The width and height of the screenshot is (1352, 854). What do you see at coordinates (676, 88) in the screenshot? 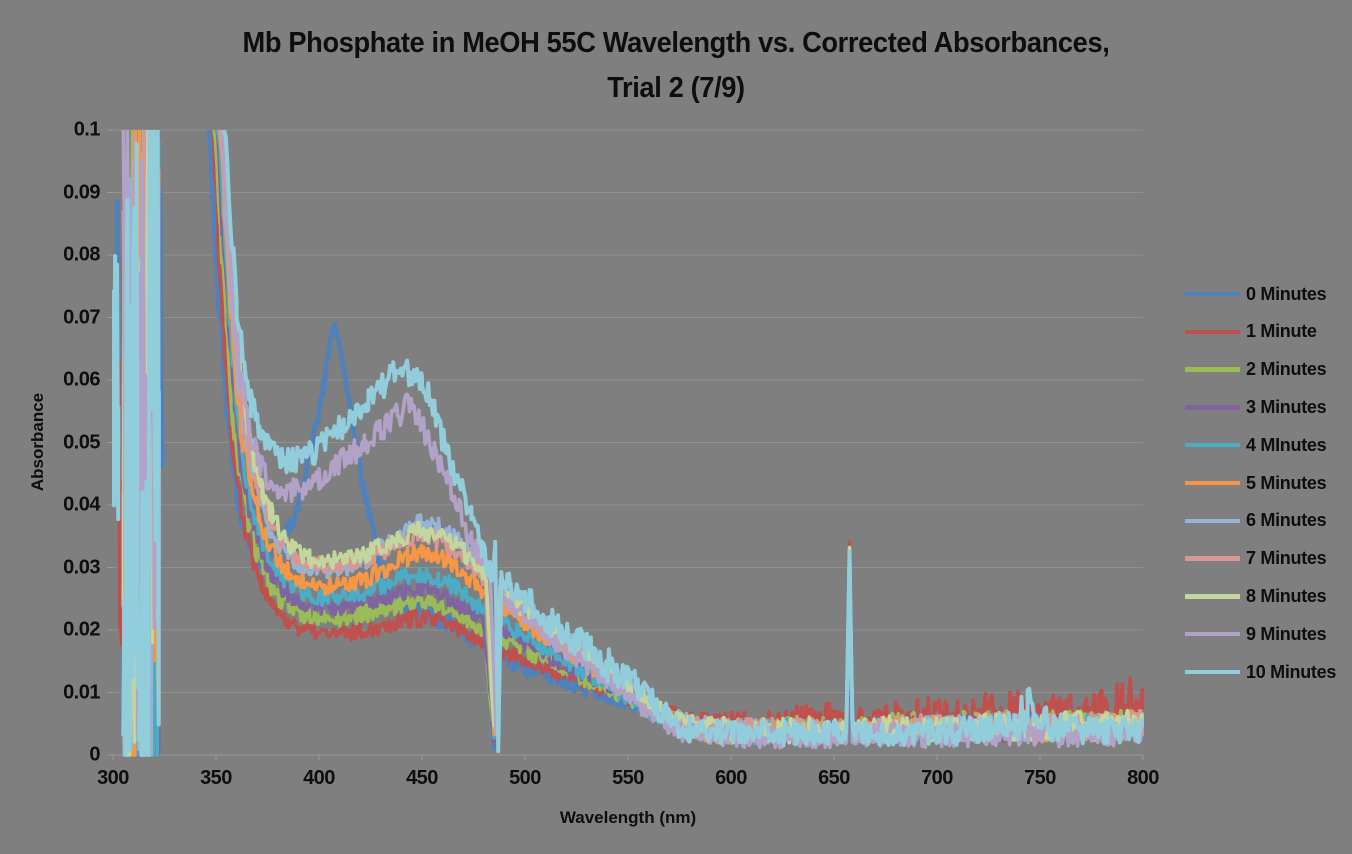
I see `chart-title-line2: Trial 2 (7/9)` at bounding box center [676, 88].